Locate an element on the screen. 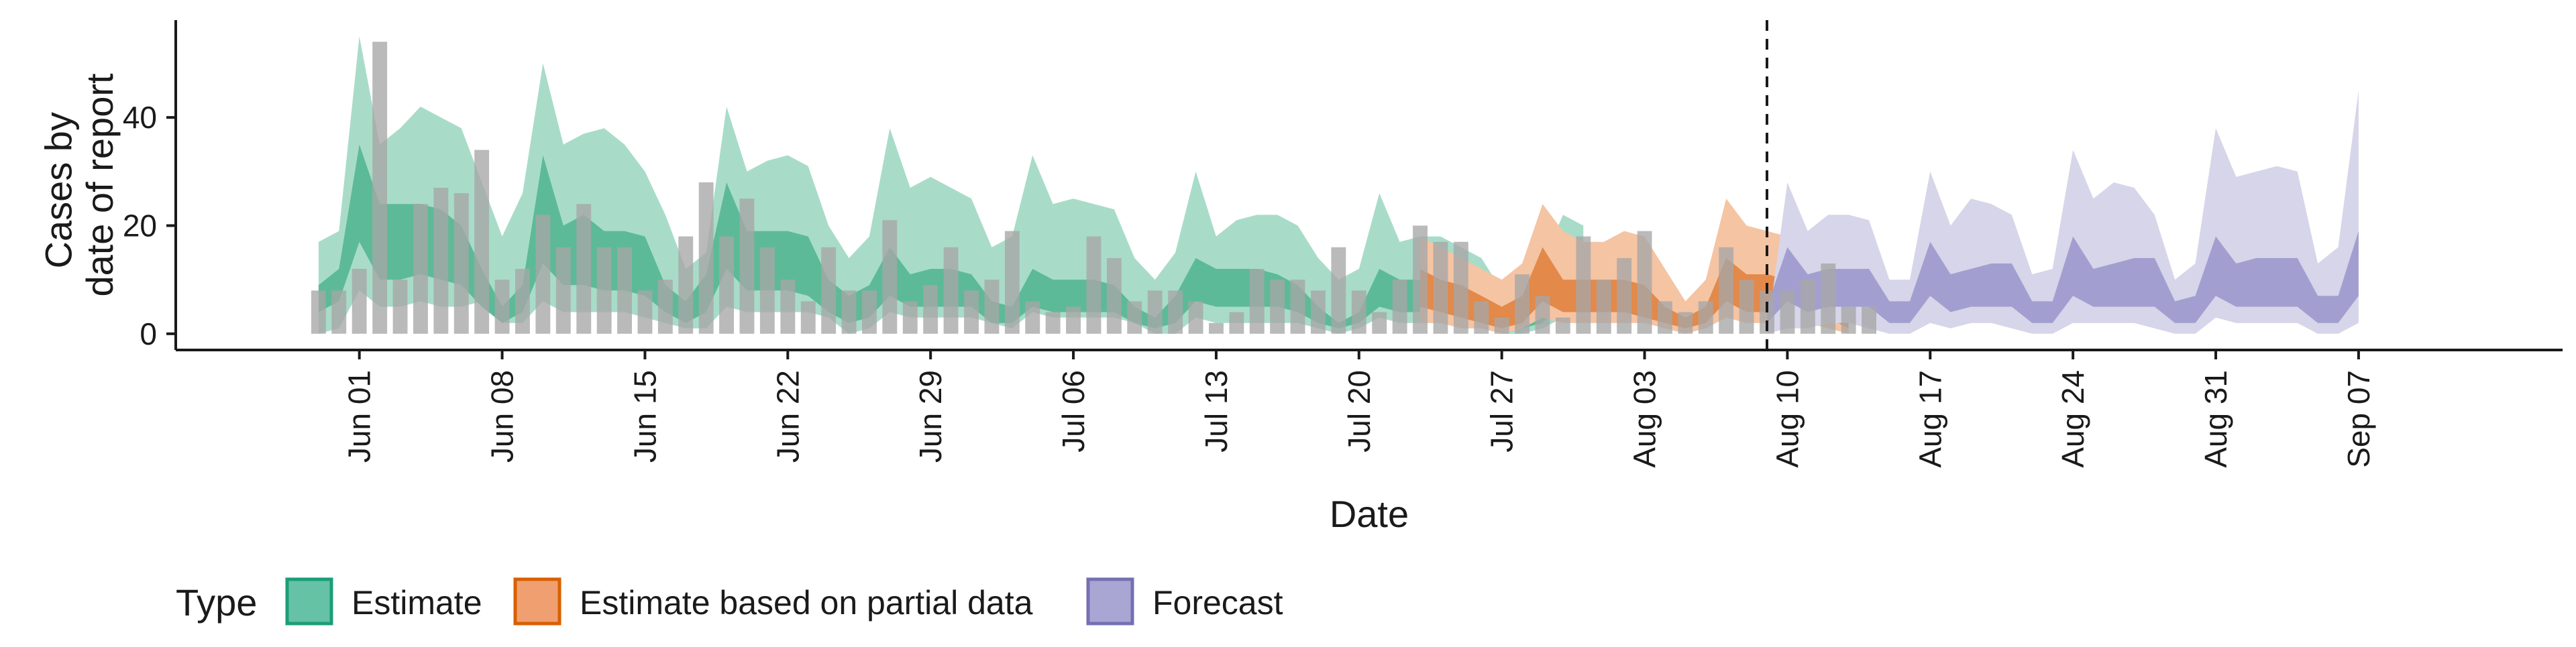 This screenshot has width=2576, height=647. legend-title: Type is located at coordinates (216, 602).